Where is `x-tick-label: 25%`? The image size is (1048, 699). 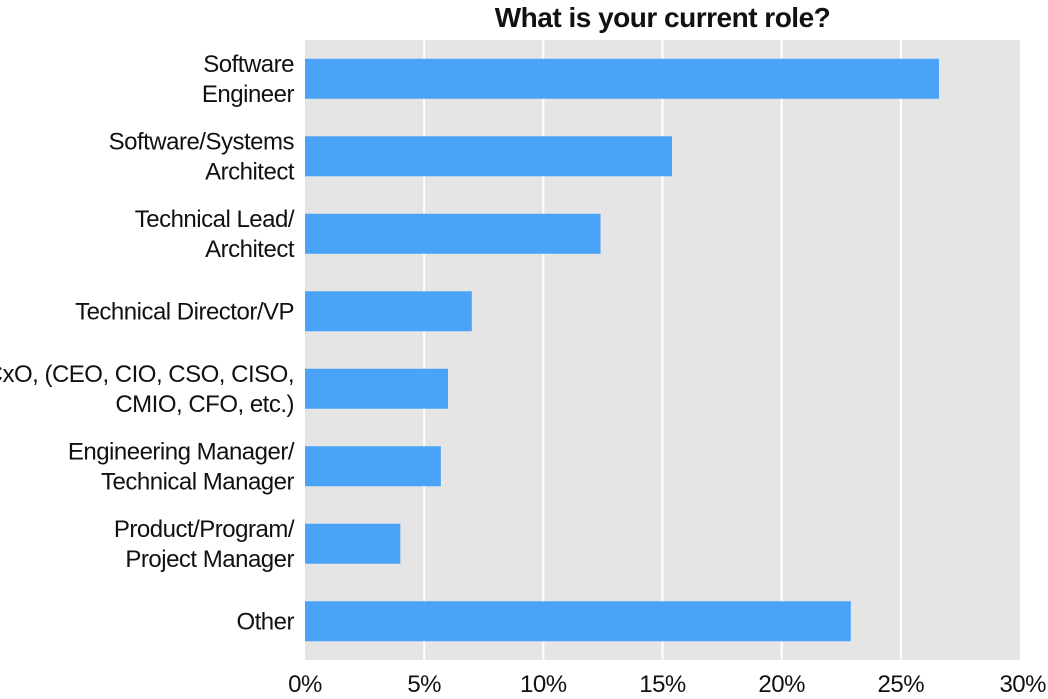 x-tick-label: 25% is located at coordinates (901, 684).